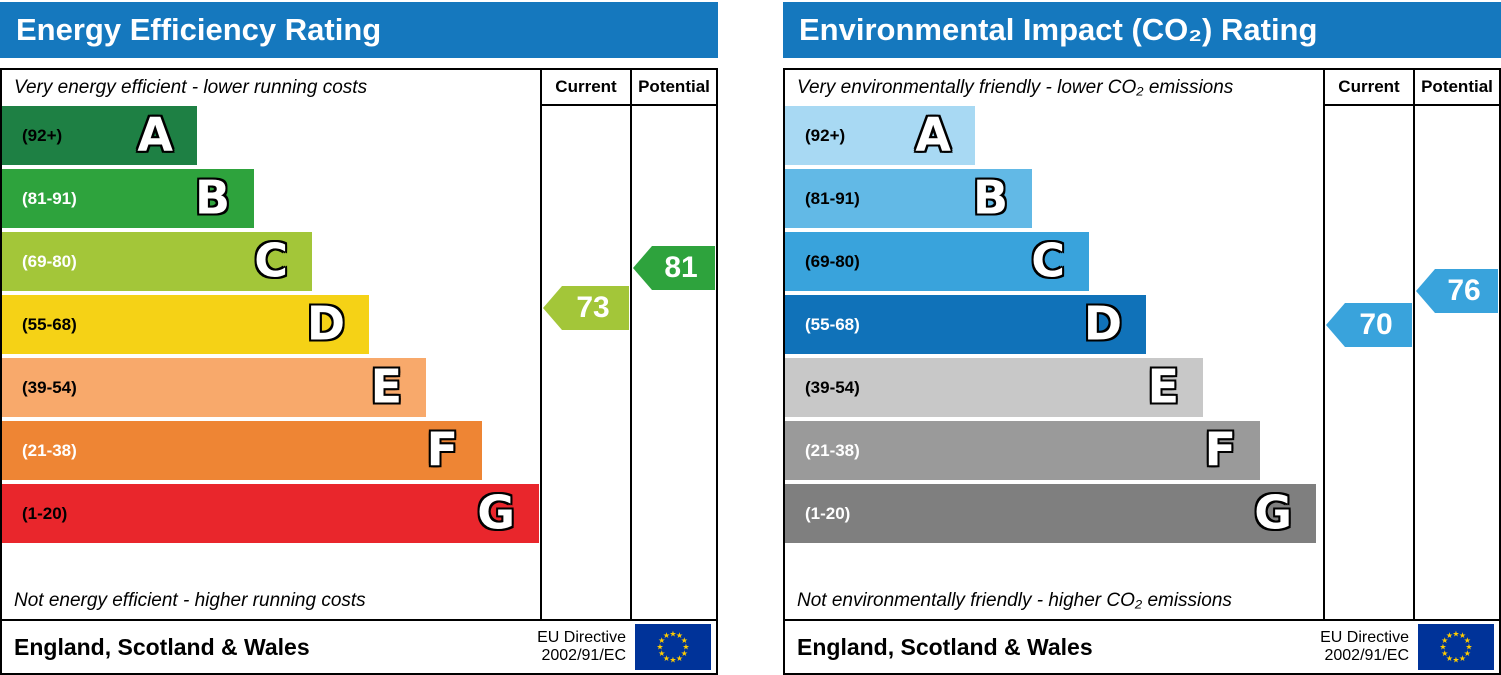 The image size is (1501, 675). What do you see at coordinates (49, 261) in the screenshot?
I see `band-range-label: (69-80)` at bounding box center [49, 261].